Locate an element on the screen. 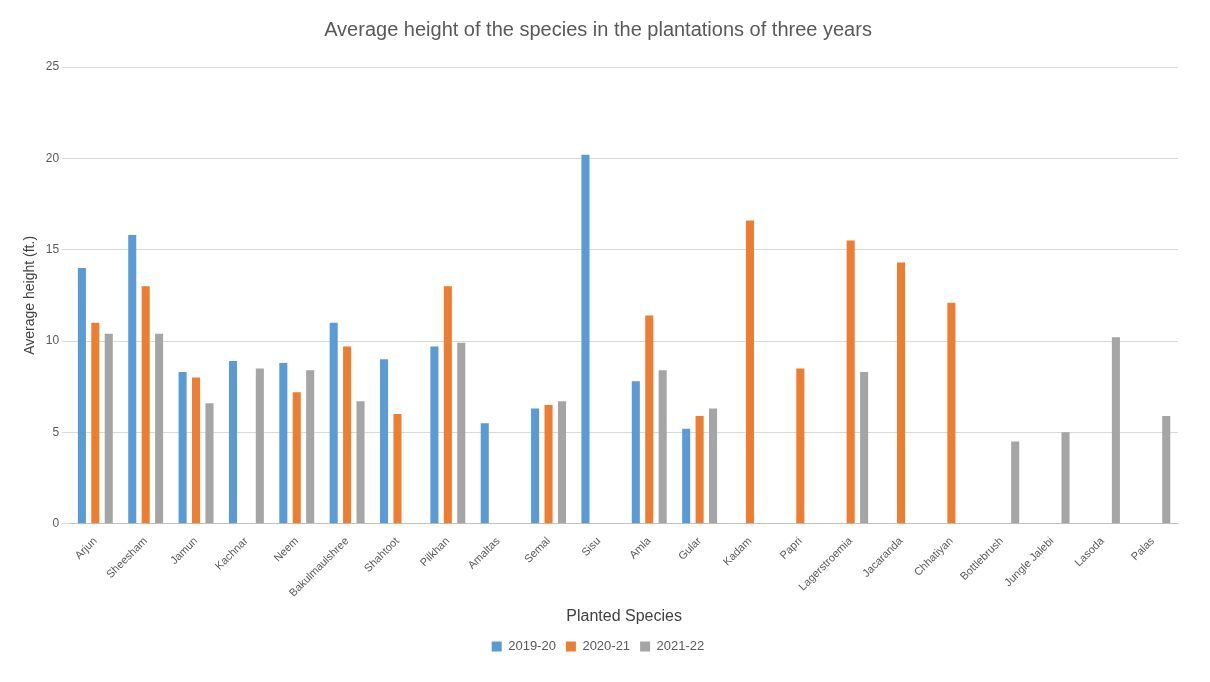 This screenshot has height=682, width=1210. y-tick-label: 20 is located at coordinates (52, 157).